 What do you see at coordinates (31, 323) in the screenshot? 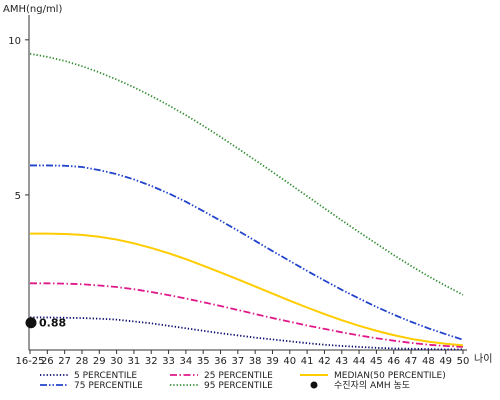
I see `patient-amh-point` at bounding box center [31, 323].